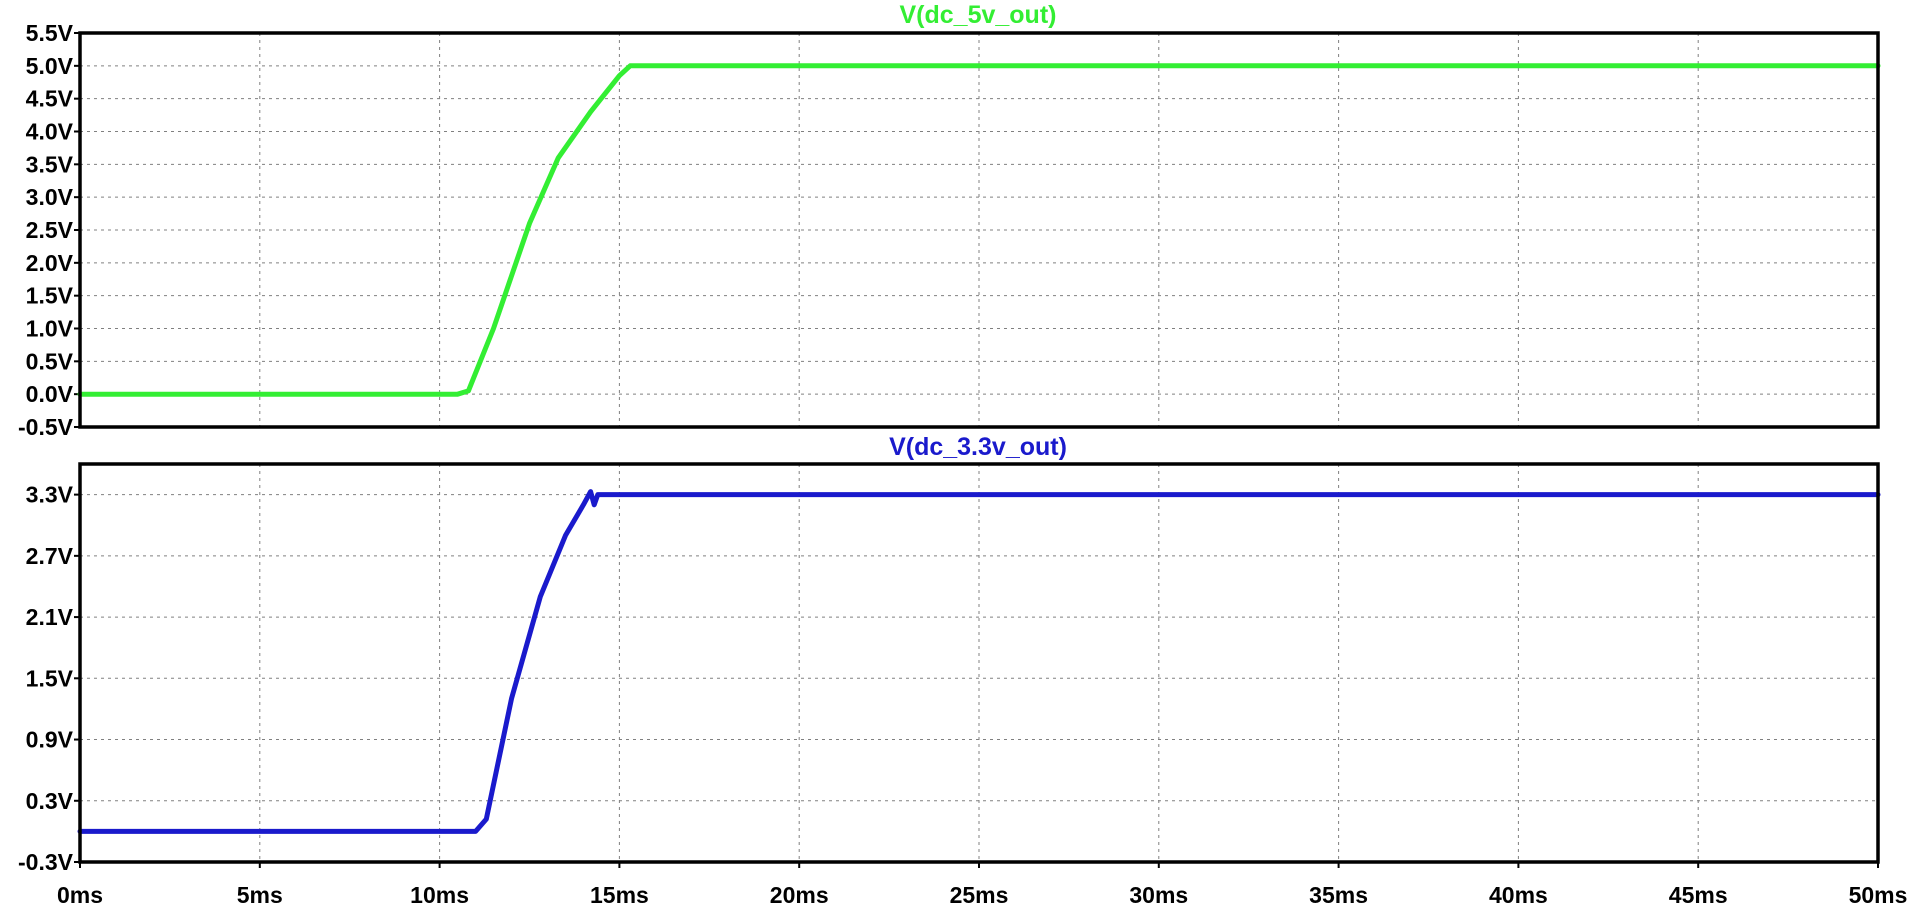 This screenshot has height=916, width=1917. What do you see at coordinates (799, 895) in the screenshot?
I see `x-tick-label: 20ms` at bounding box center [799, 895].